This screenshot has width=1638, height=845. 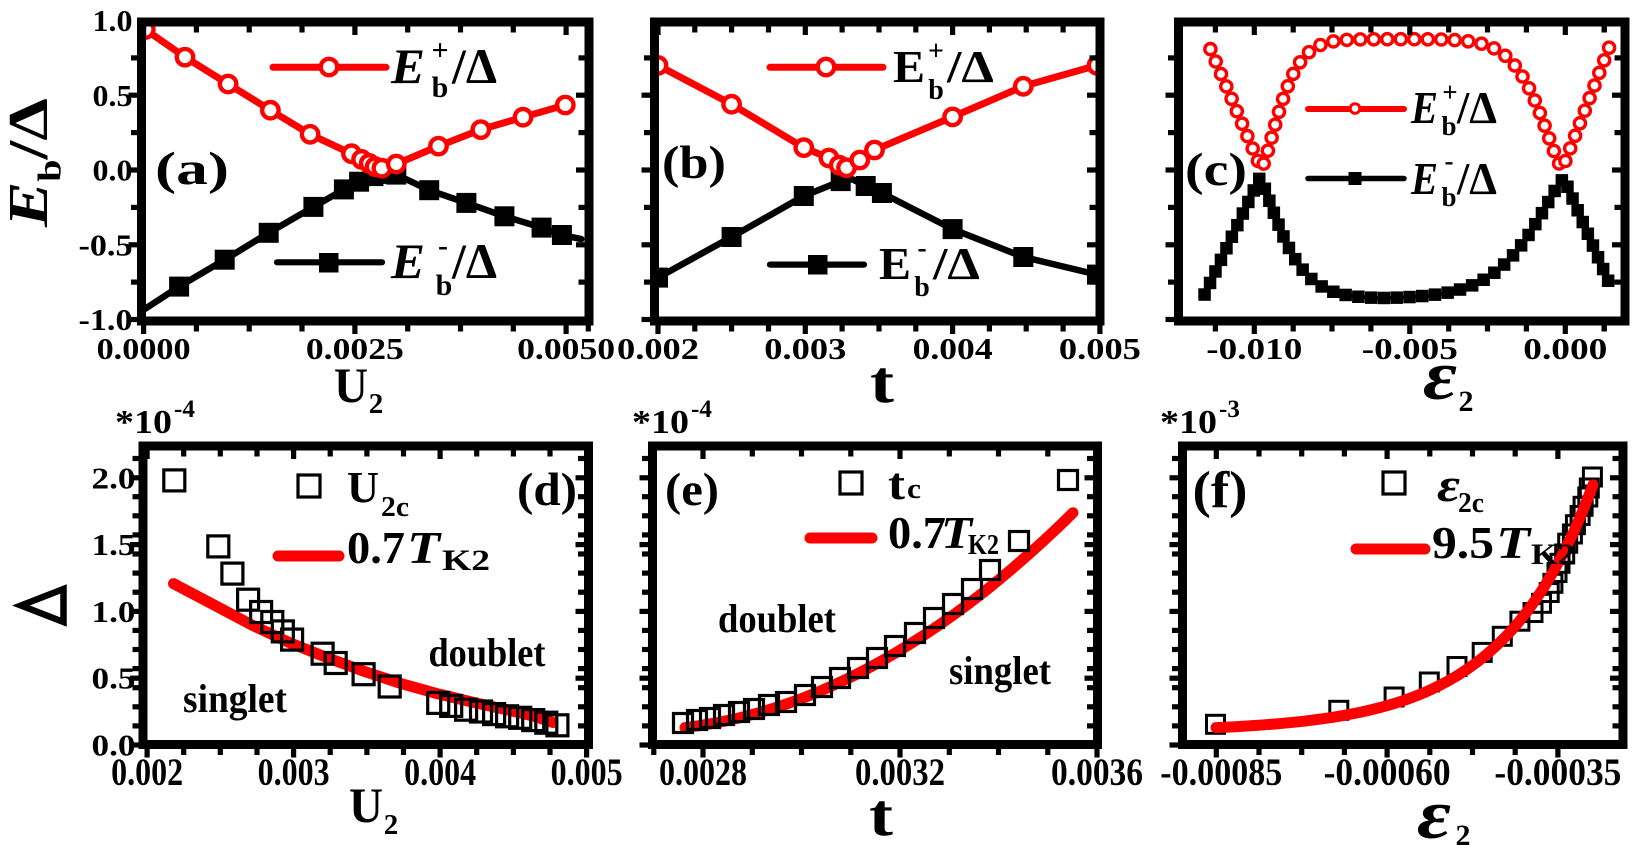 What do you see at coordinates (114, 477) in the screenshot?
I see `svg-text: 2.0` at bounding box center [114, 477].